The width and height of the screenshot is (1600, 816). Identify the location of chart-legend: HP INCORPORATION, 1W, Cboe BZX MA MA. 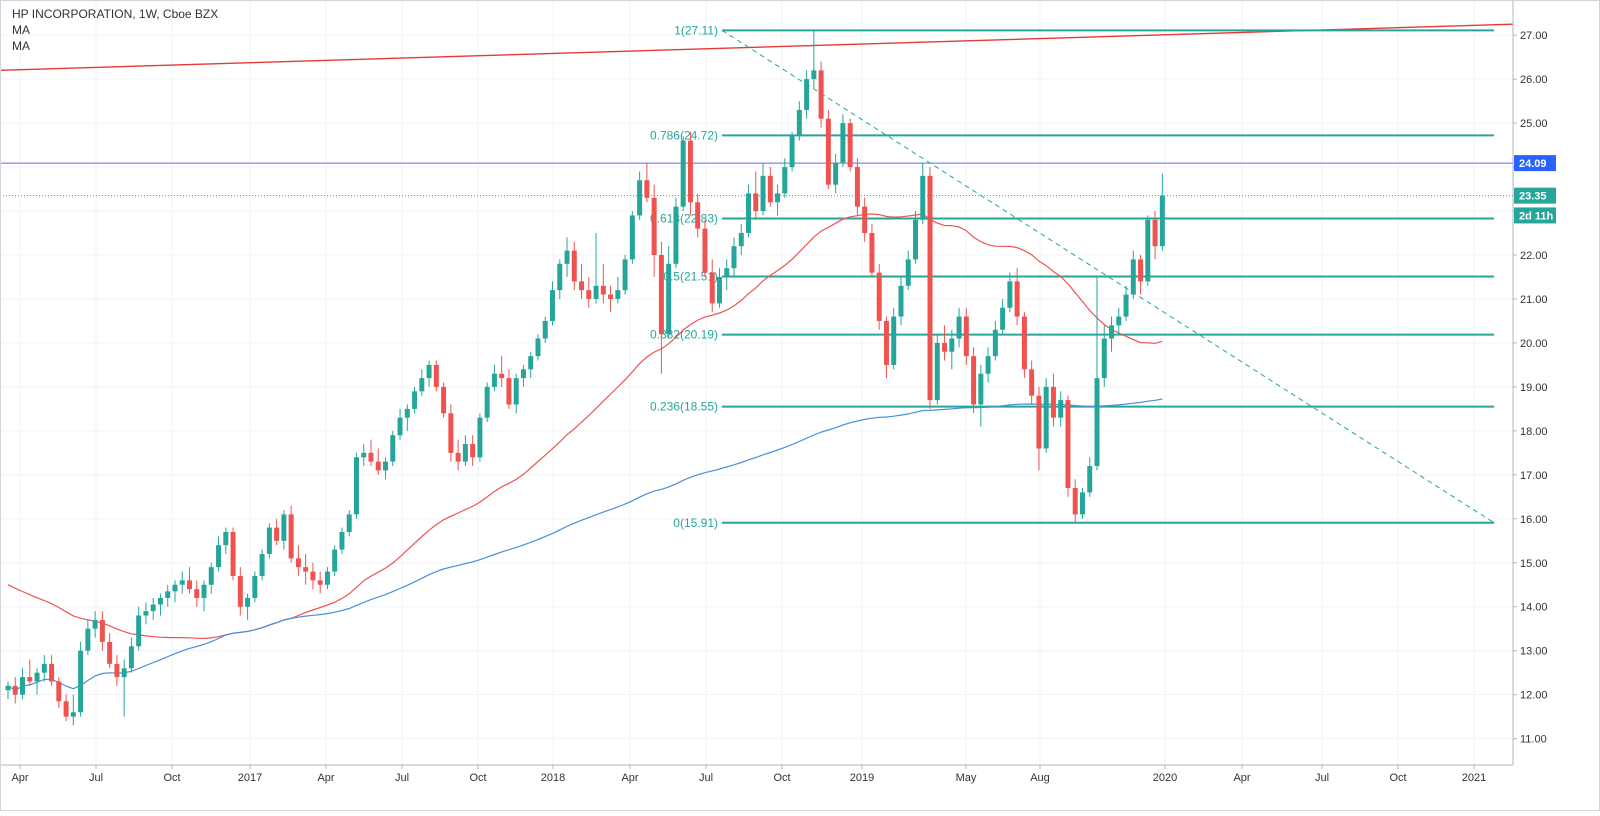
(115, 30).